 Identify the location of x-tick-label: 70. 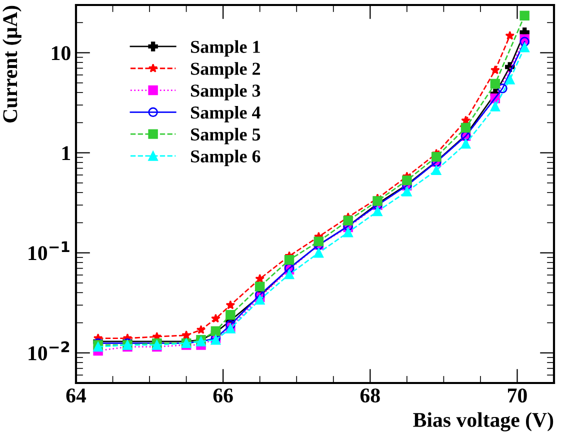
(517, 395).